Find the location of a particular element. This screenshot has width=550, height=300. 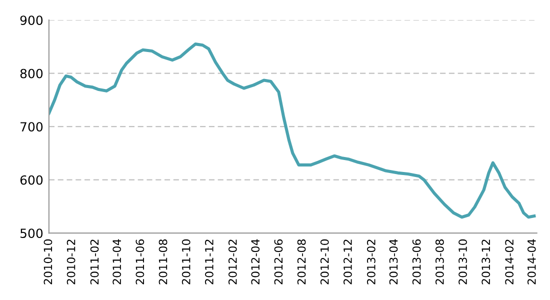

x-tick-label: 2012-04 is located at coordinates (255, 261).